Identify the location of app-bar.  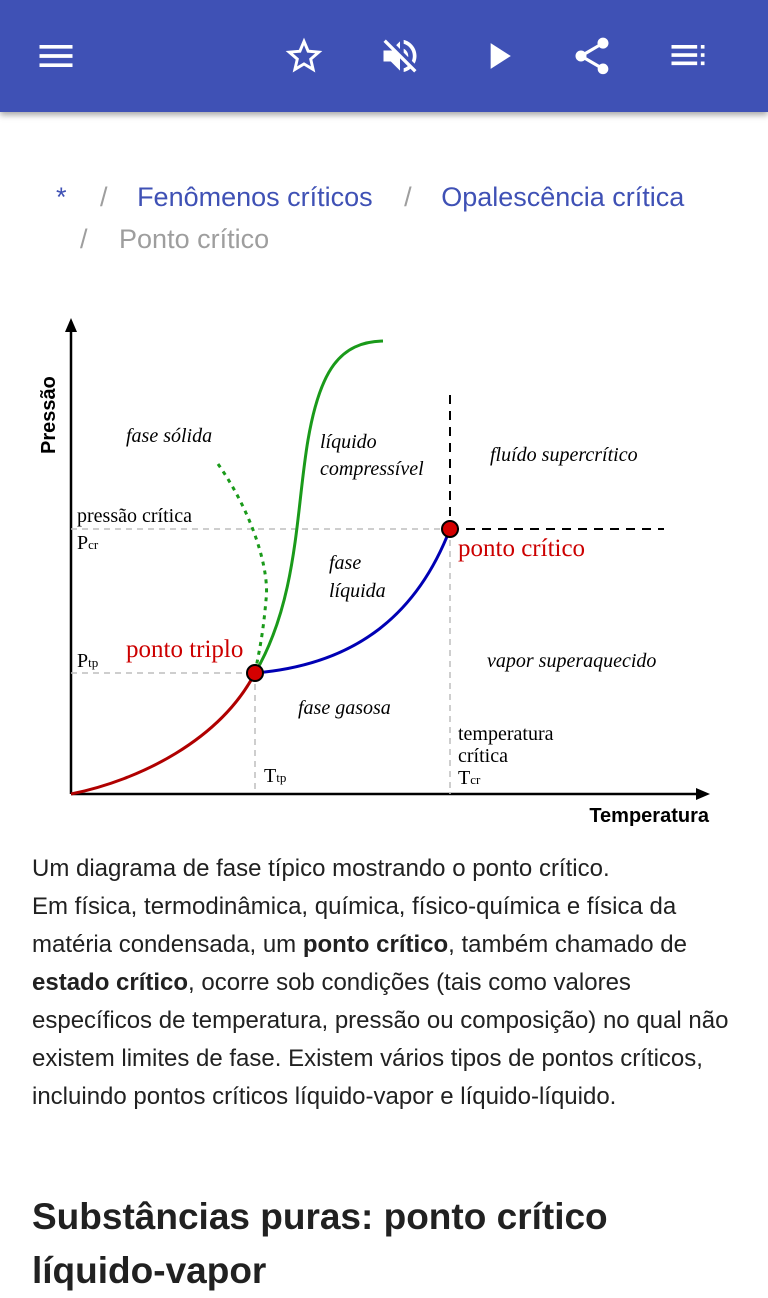
(384, 56).